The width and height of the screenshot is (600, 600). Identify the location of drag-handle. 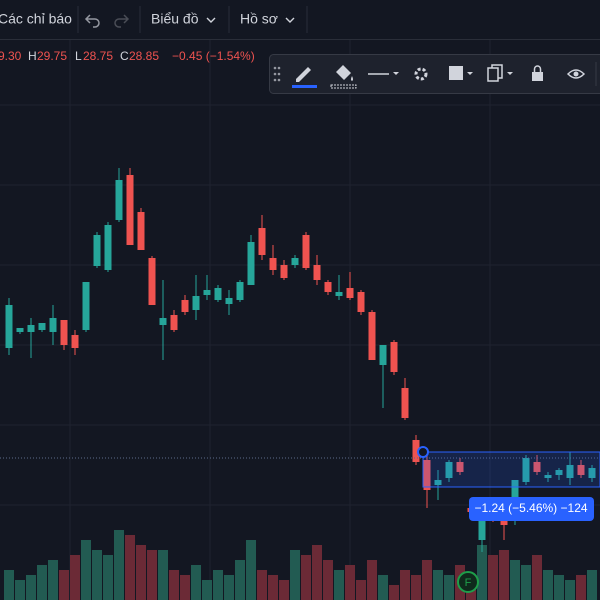
(277, 74).